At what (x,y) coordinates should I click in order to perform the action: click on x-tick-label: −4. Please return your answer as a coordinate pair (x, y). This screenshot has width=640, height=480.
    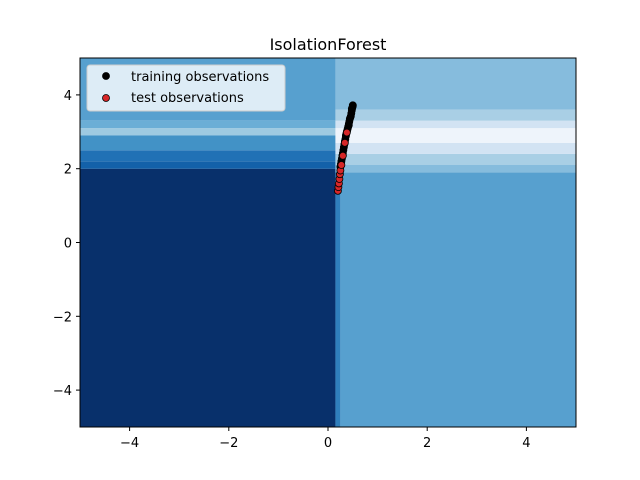
    Looking at the image, I should click on (129, 443).